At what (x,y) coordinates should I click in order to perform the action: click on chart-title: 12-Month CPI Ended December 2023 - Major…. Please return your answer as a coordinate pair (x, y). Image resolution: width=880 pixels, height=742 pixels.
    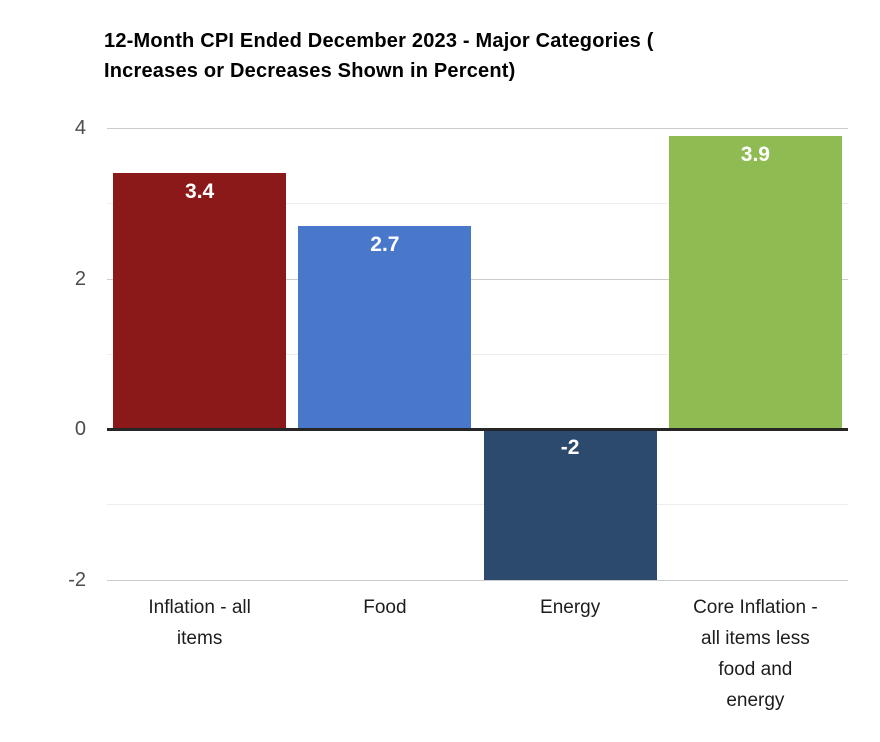
    Looking at the image, I should click on (379, 56).